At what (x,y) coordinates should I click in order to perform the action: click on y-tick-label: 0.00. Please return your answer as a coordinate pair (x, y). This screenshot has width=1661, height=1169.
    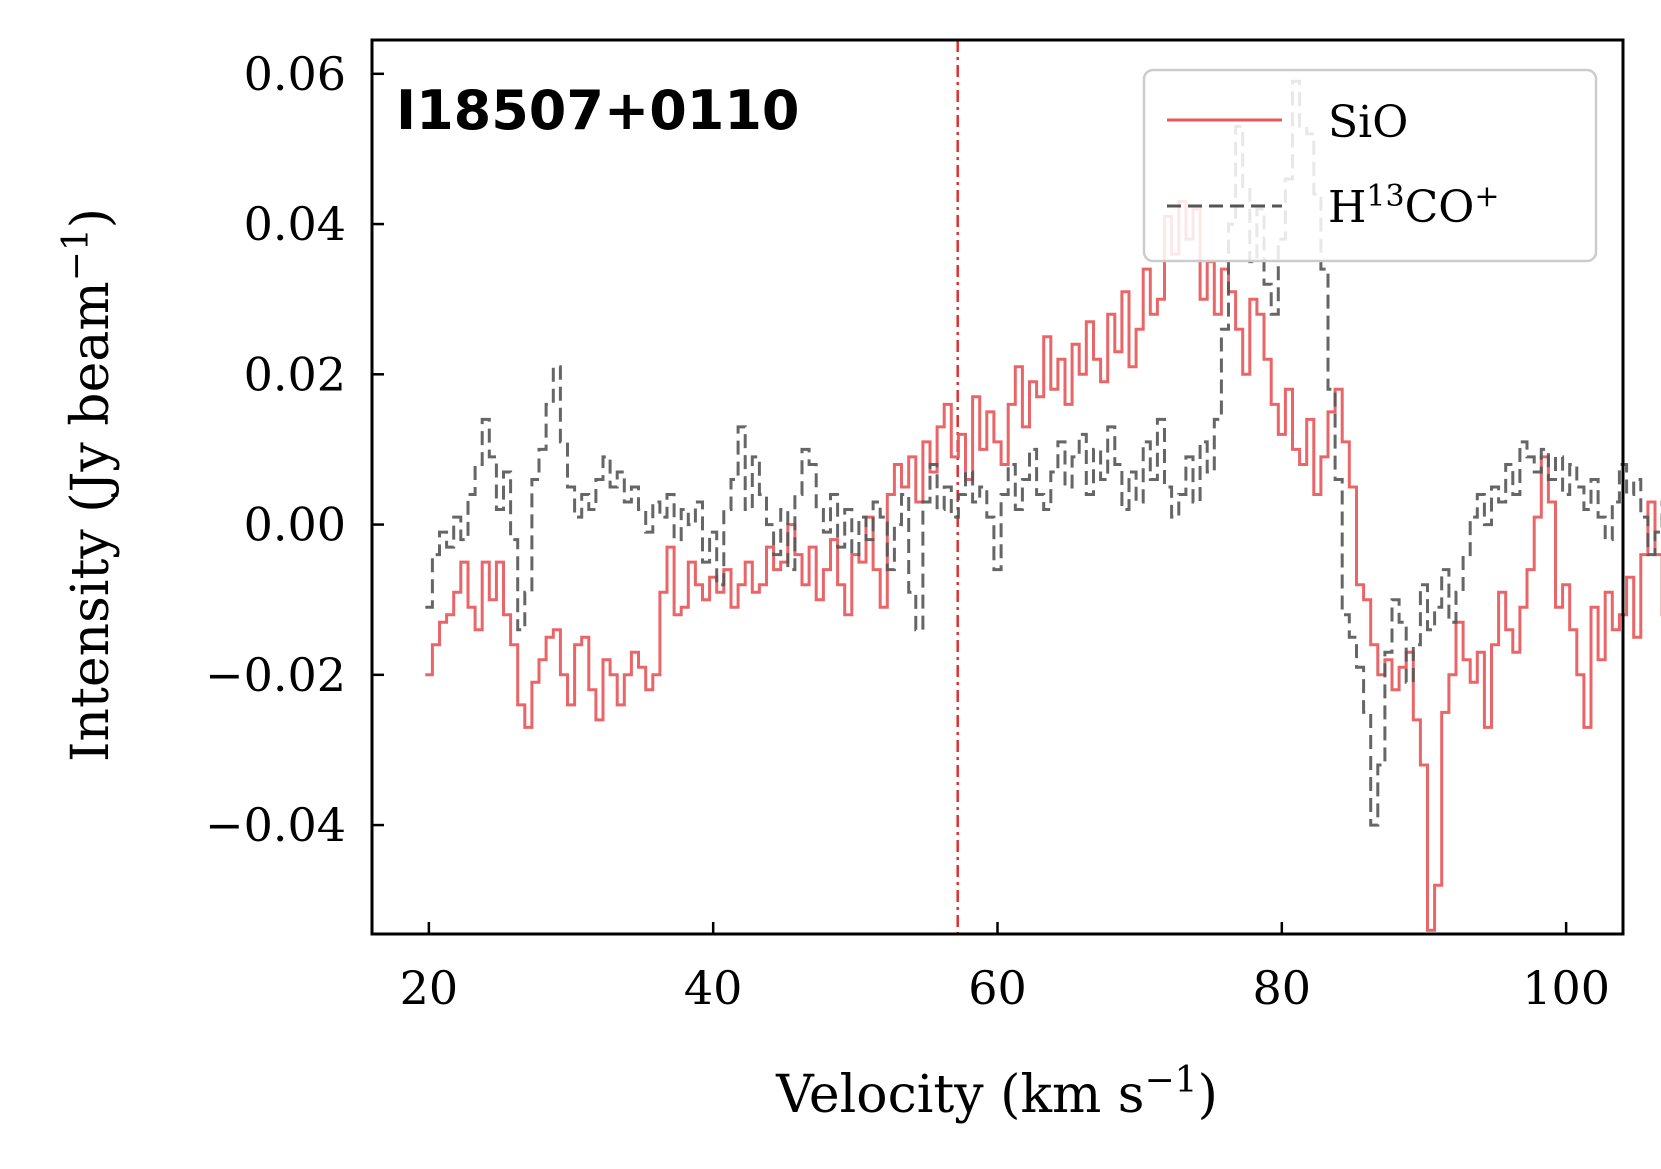
    Looking at the image, I should click on (295, 525).